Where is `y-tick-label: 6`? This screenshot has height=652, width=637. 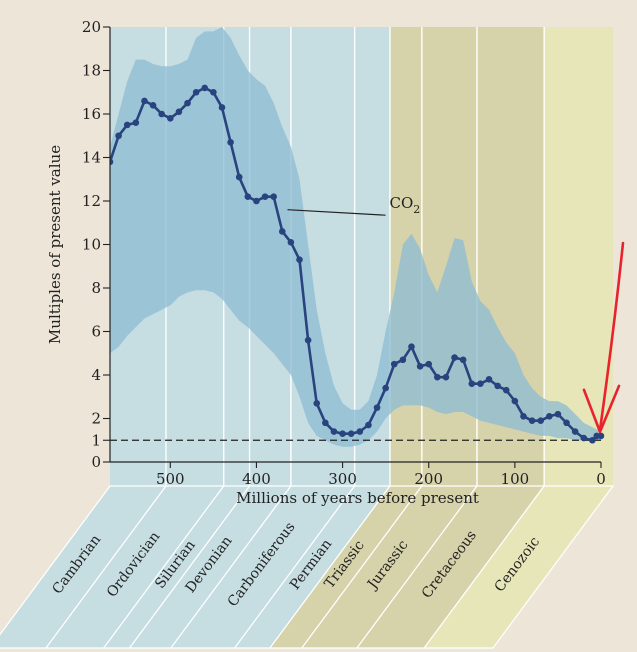 y-tick-label: 6 is located at coordinates (96, 332).